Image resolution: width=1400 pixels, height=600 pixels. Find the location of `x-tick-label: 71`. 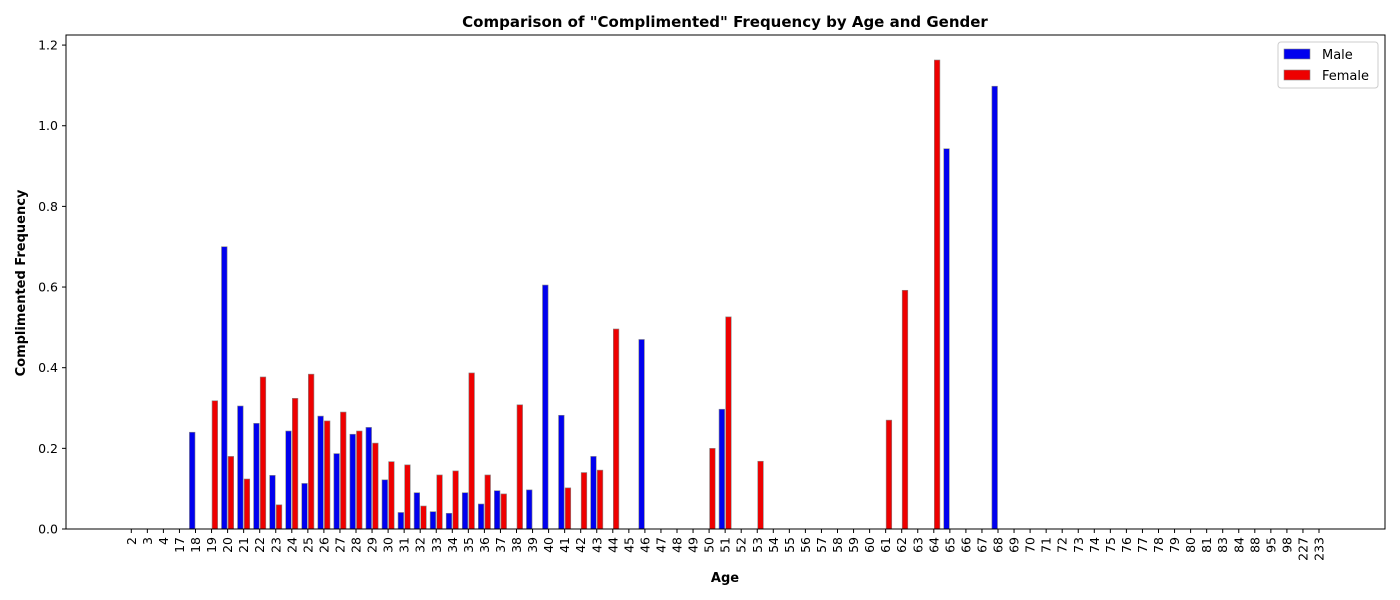

x-tick-label: 71 is located at coordinates (1046, 545).